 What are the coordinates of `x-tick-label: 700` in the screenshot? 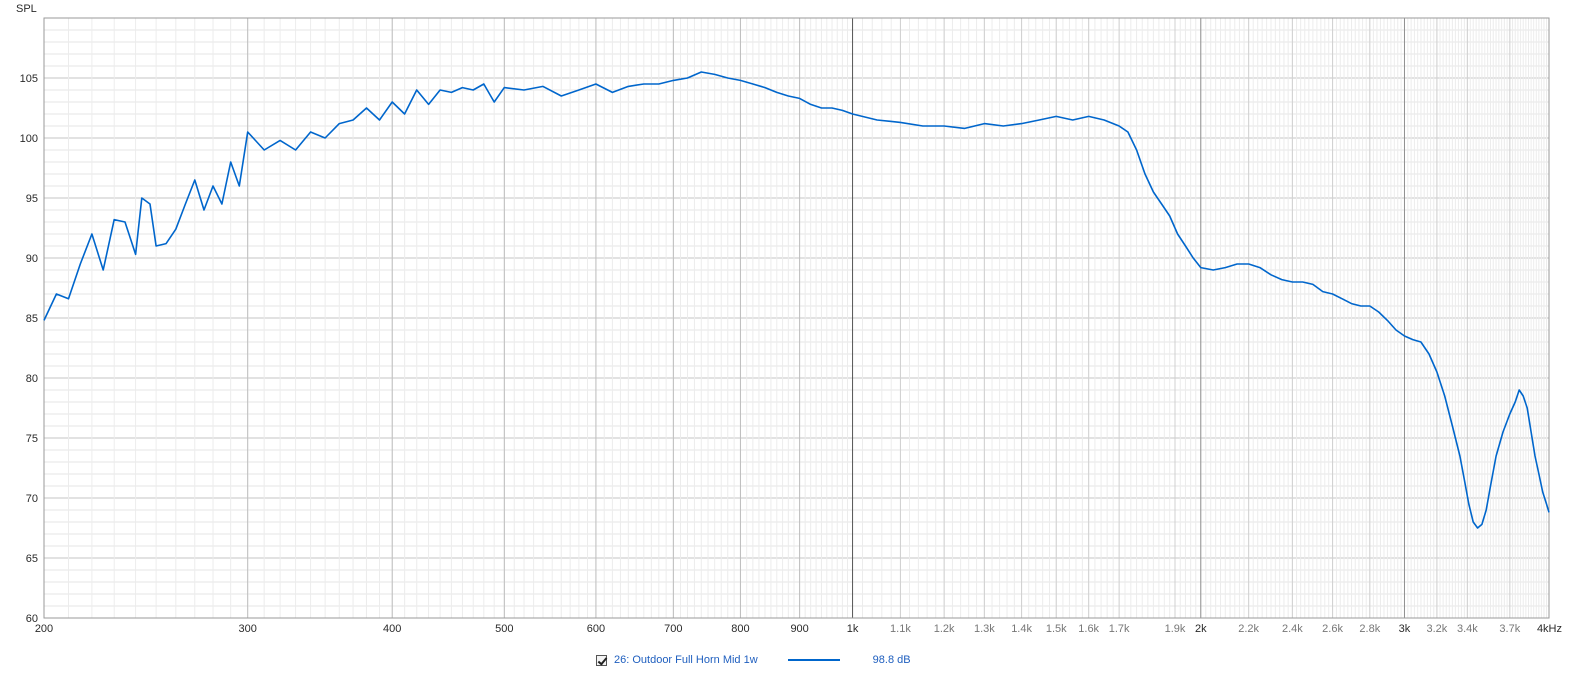 It's located at (673, 629).